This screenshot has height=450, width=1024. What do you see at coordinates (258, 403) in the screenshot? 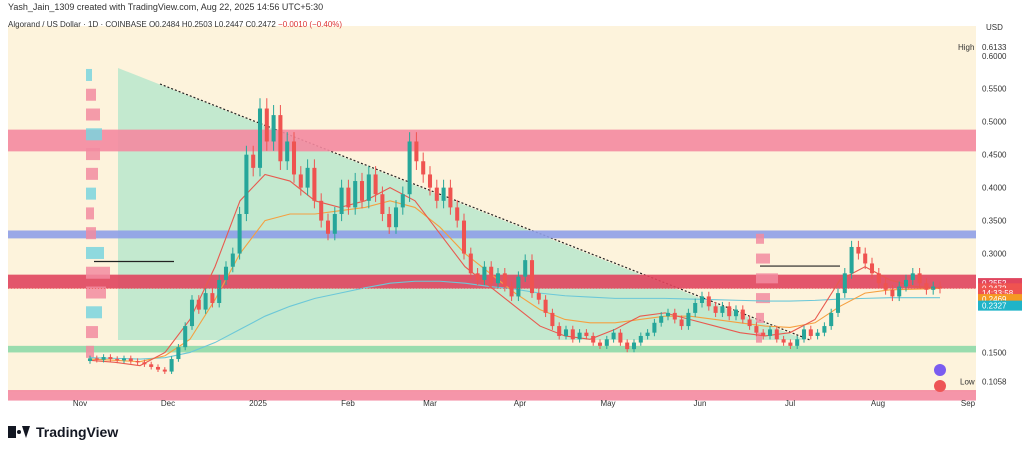
I see `x-tick-label: 2025` at bounding box center [258, 403].